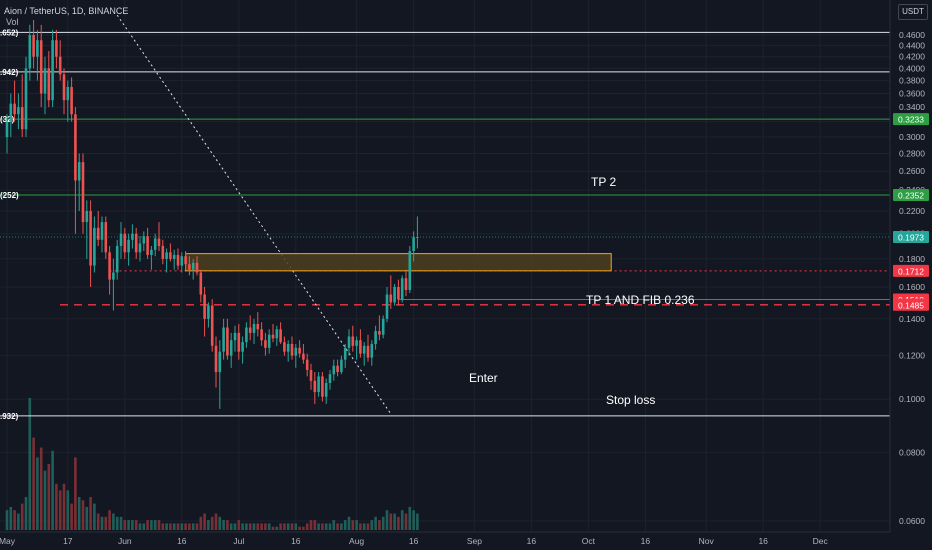 The width and height of the screenshot is (932, 550). Describe the element at coordinates (707, 541) in the screenshot. I see `time-tick-label: Nov` at that location.